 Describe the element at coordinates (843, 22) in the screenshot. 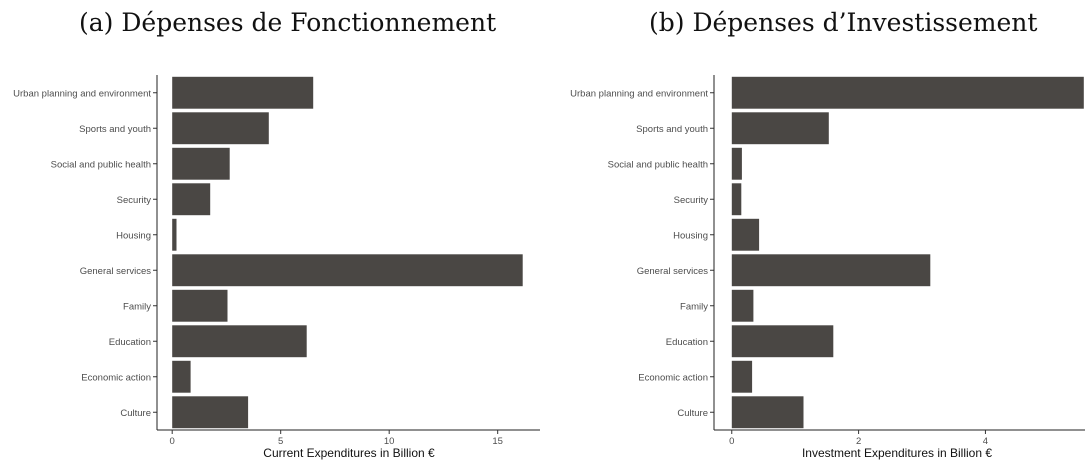

I see `panel-b-title: (b) Dépenses d’Investissement` at that location.